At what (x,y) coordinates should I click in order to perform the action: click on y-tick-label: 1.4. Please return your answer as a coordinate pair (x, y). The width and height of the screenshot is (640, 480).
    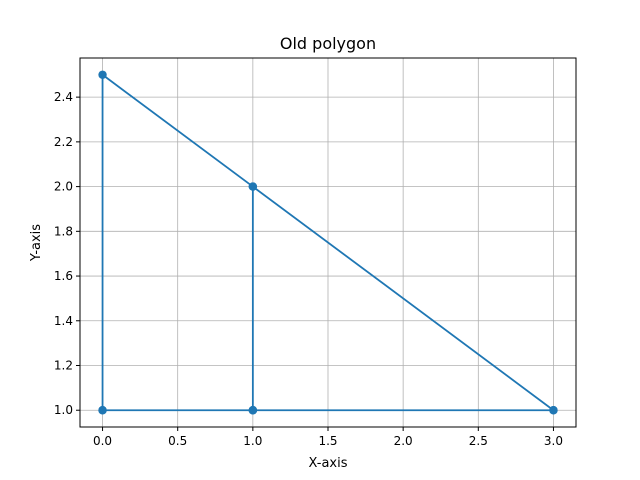
    Looking at the image, I should click on (63, 321).